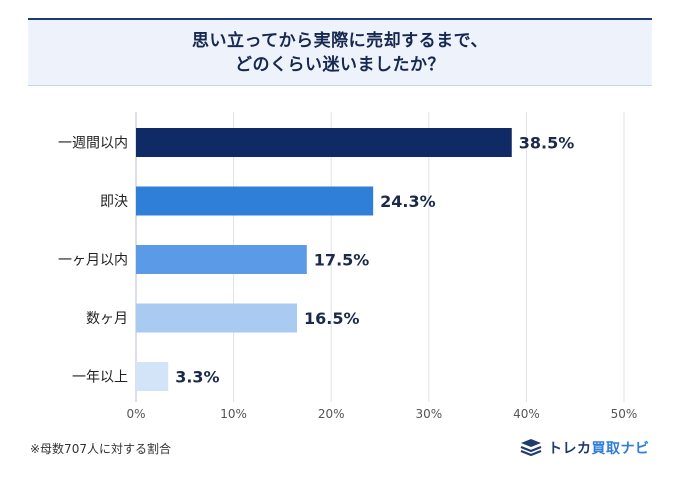  I want to click on category-label: 一ヶ月以内, so click(93, 261).